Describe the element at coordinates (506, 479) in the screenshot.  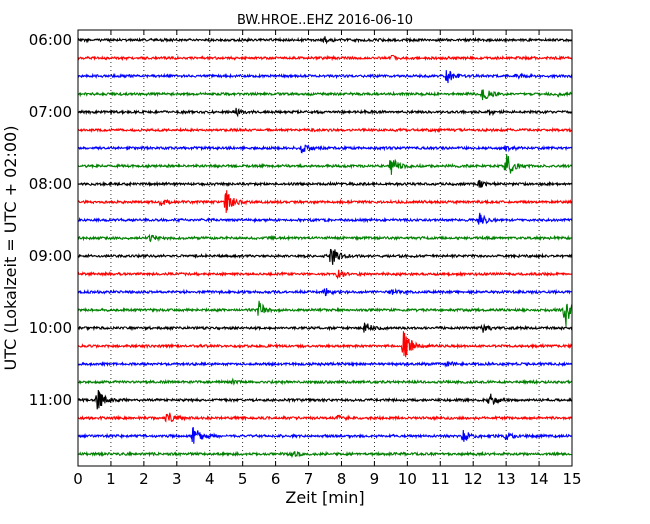
I see `x-tick-label: 13` at that location.